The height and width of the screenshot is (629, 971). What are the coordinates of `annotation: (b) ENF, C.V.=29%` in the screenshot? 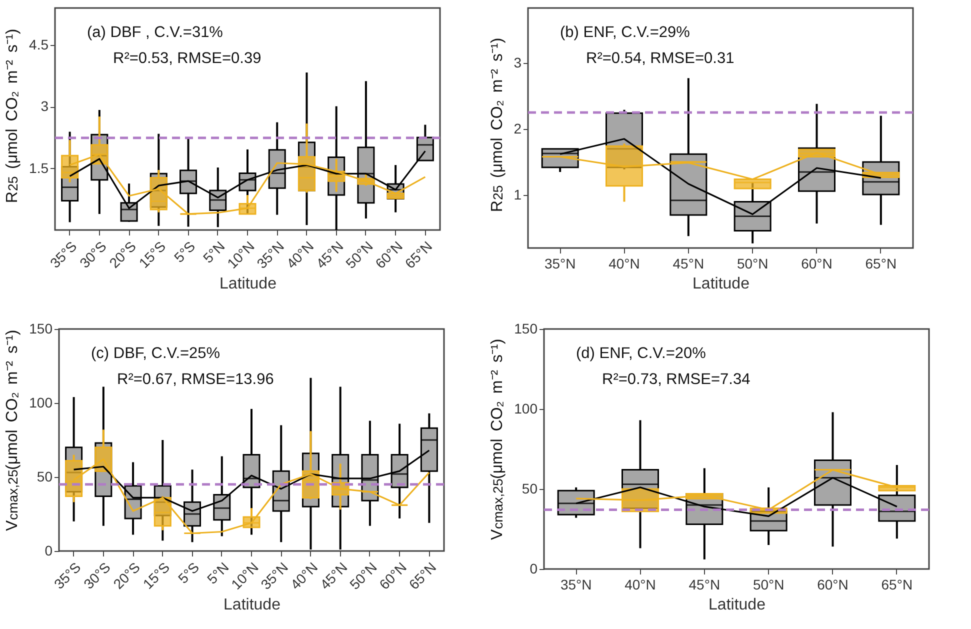 It's located at (625, 32).